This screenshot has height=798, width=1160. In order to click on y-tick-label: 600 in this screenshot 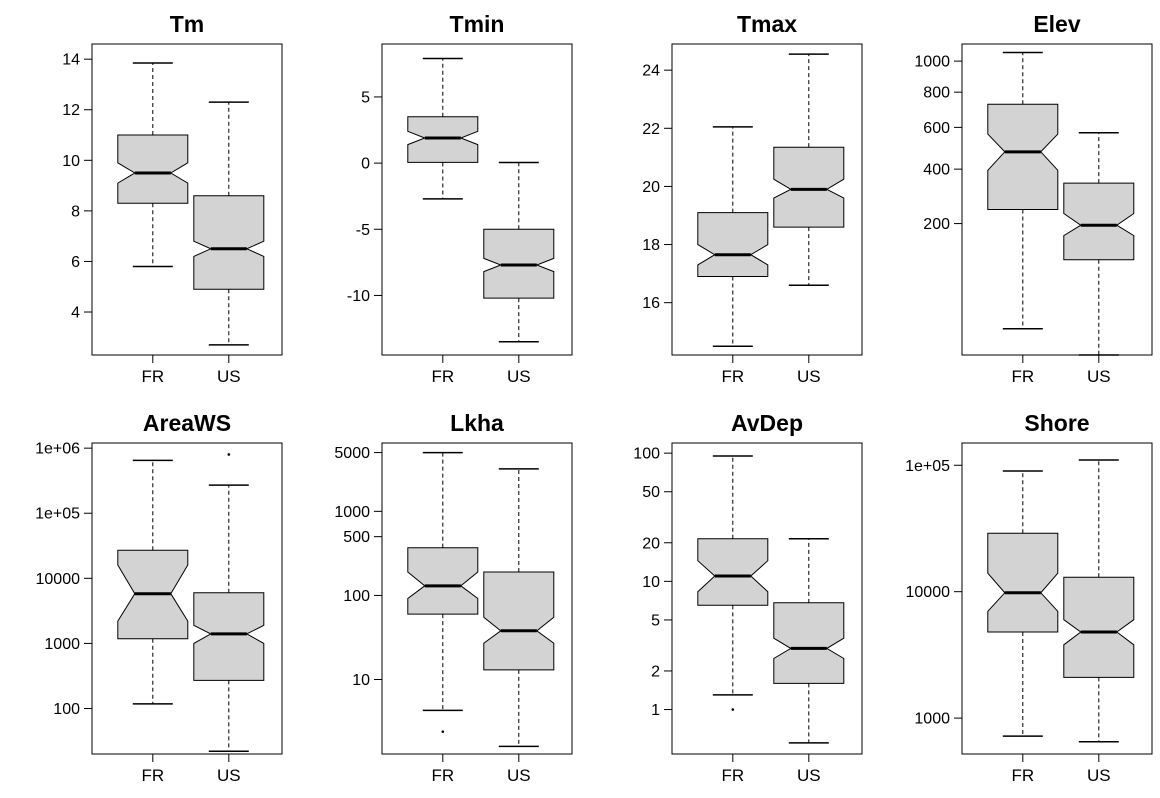, I will do `click(936, 128)`.